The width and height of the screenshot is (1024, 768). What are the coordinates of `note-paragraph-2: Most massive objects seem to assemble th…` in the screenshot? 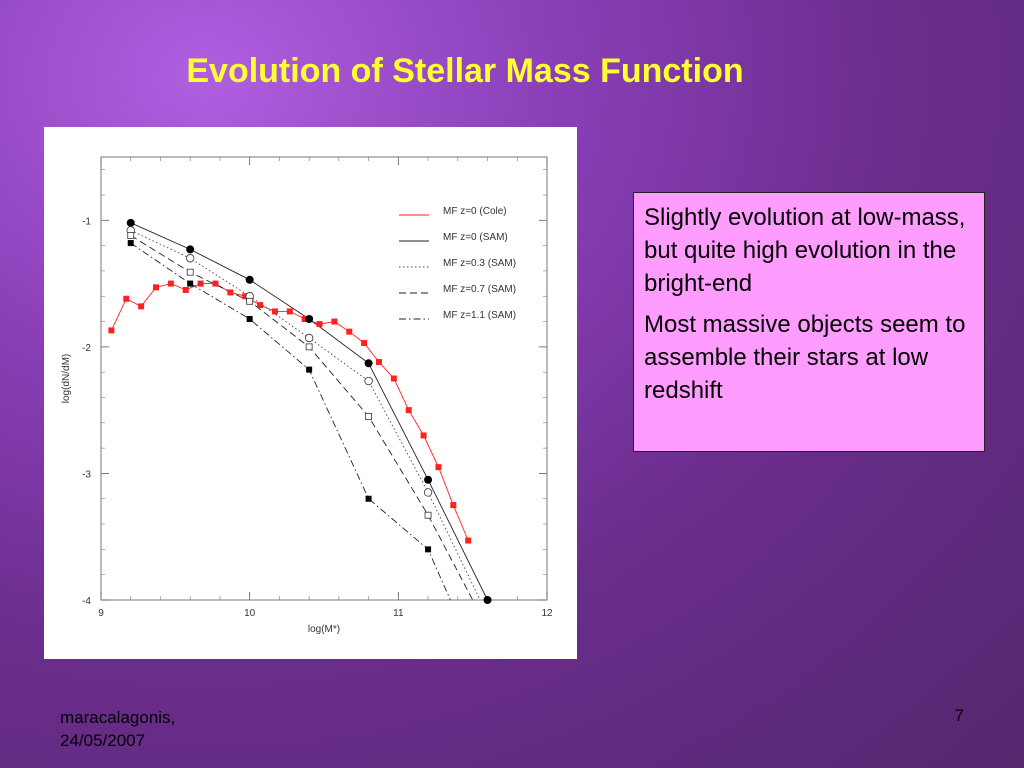 It's located at (805, 357).